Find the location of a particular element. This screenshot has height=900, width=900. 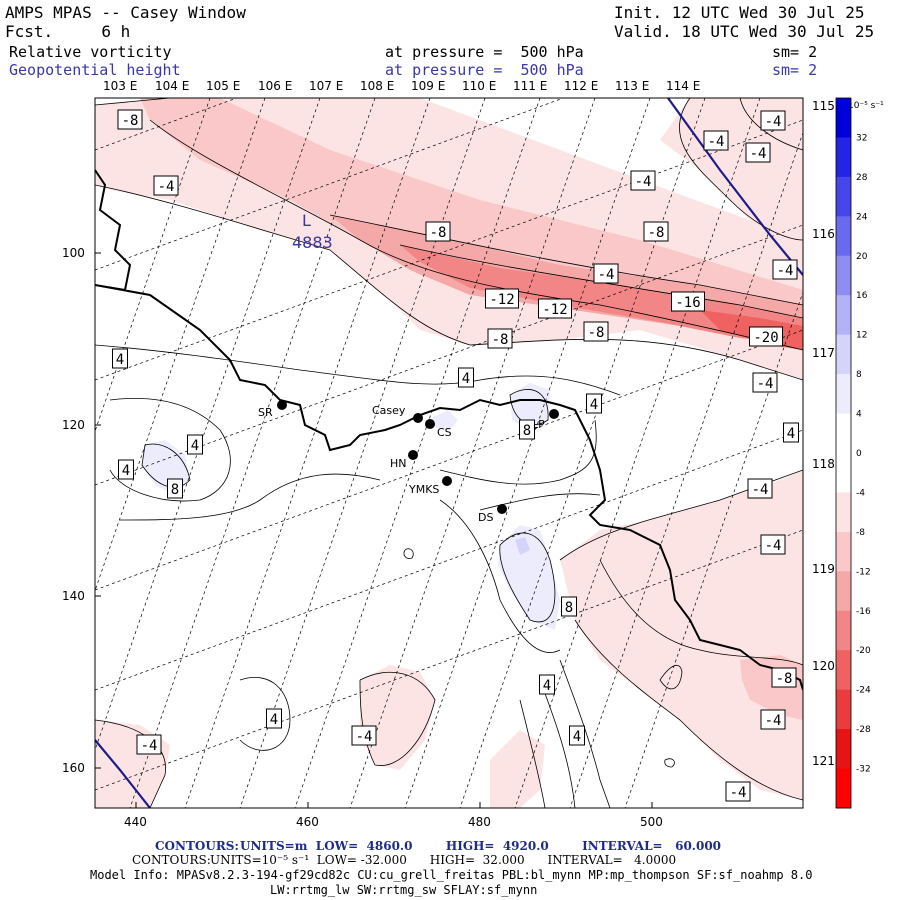

station-label: SR is located at coordinates (265, 412).